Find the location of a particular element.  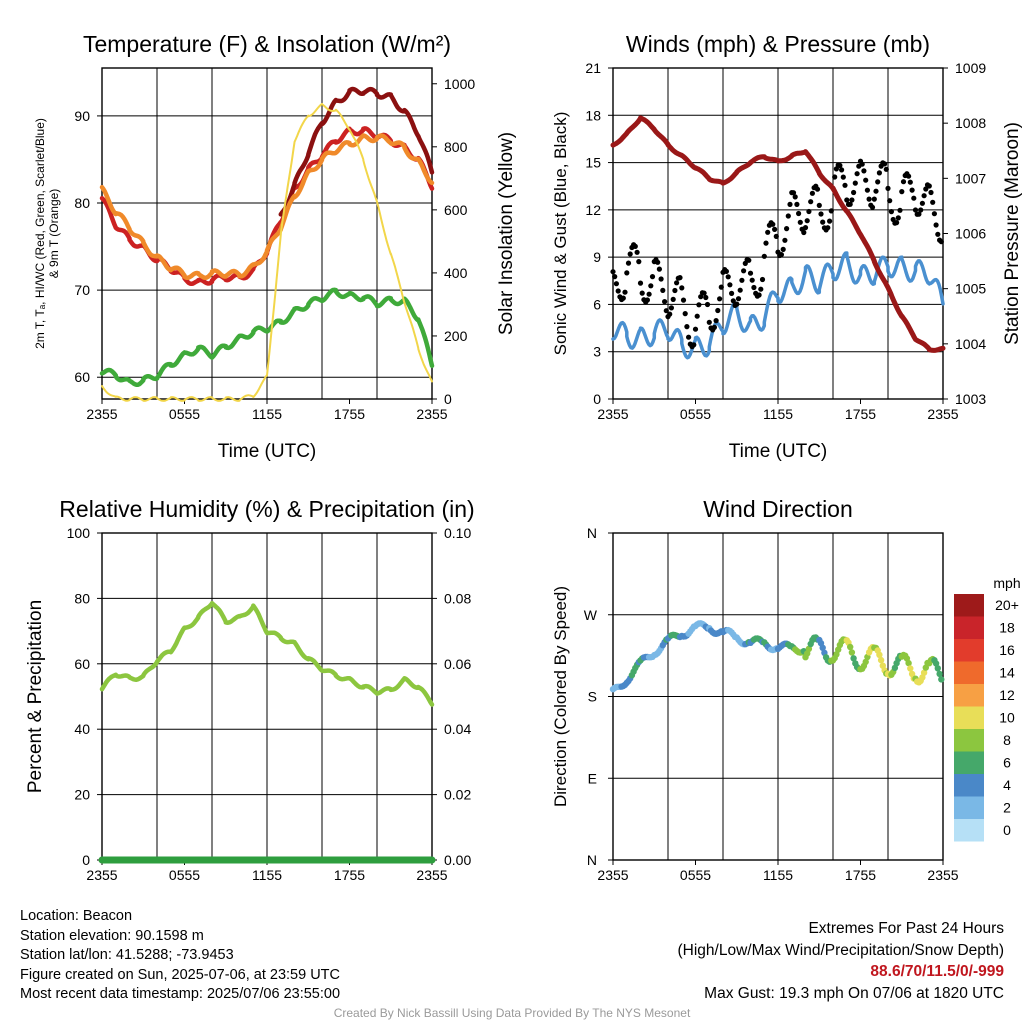

x-axis-label: Time (UTC) is located at coordinates (267, 451).